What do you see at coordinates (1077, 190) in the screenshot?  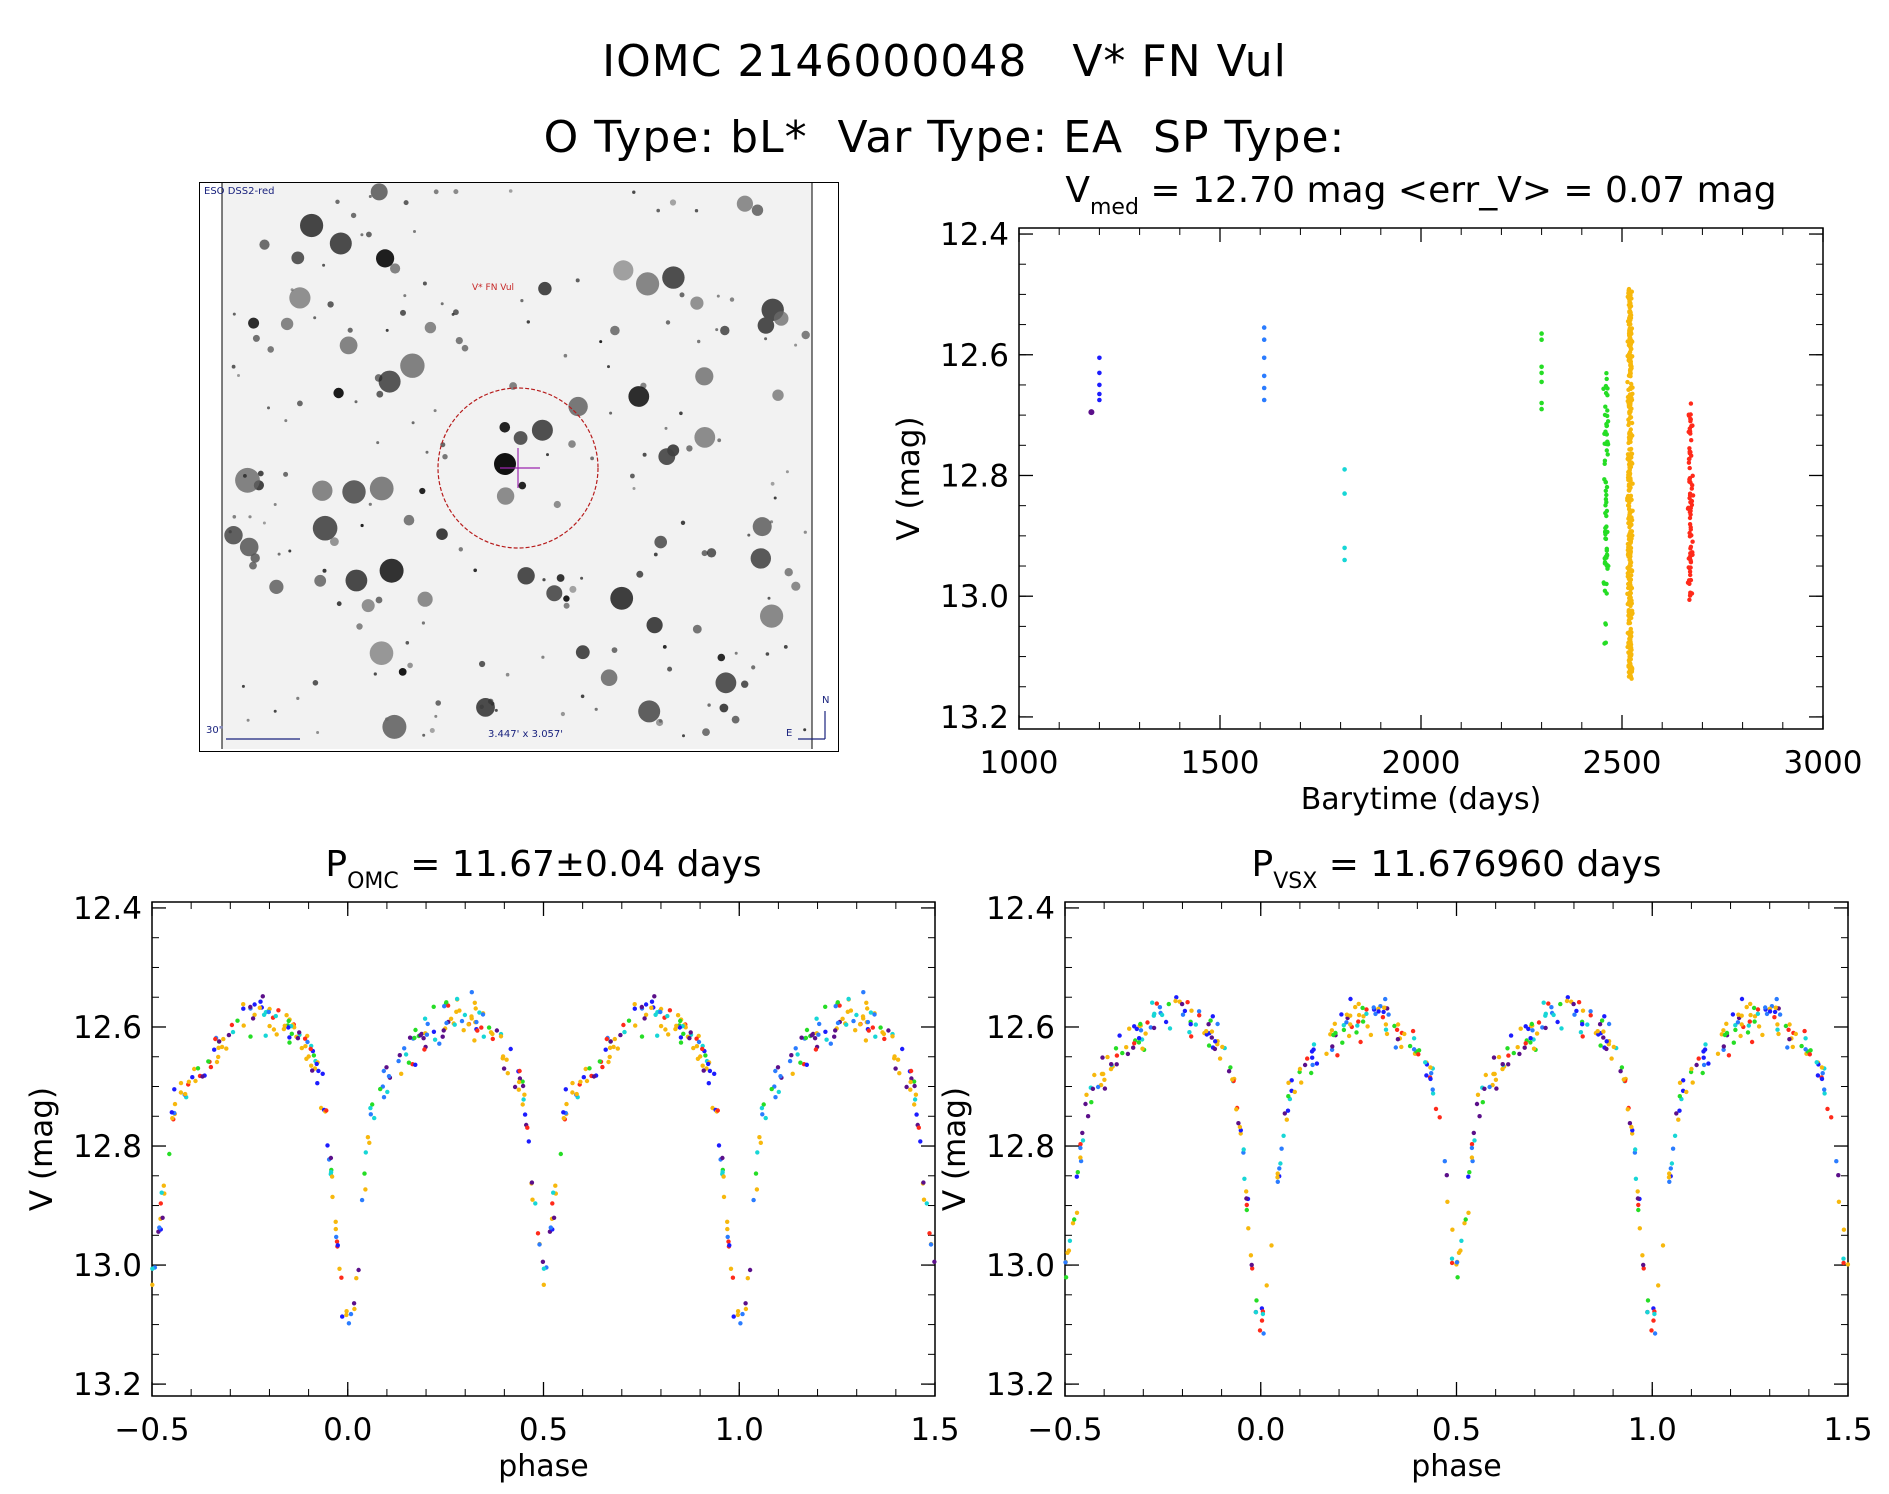 I see `title-main: V` at bounding box center [1077, 190].